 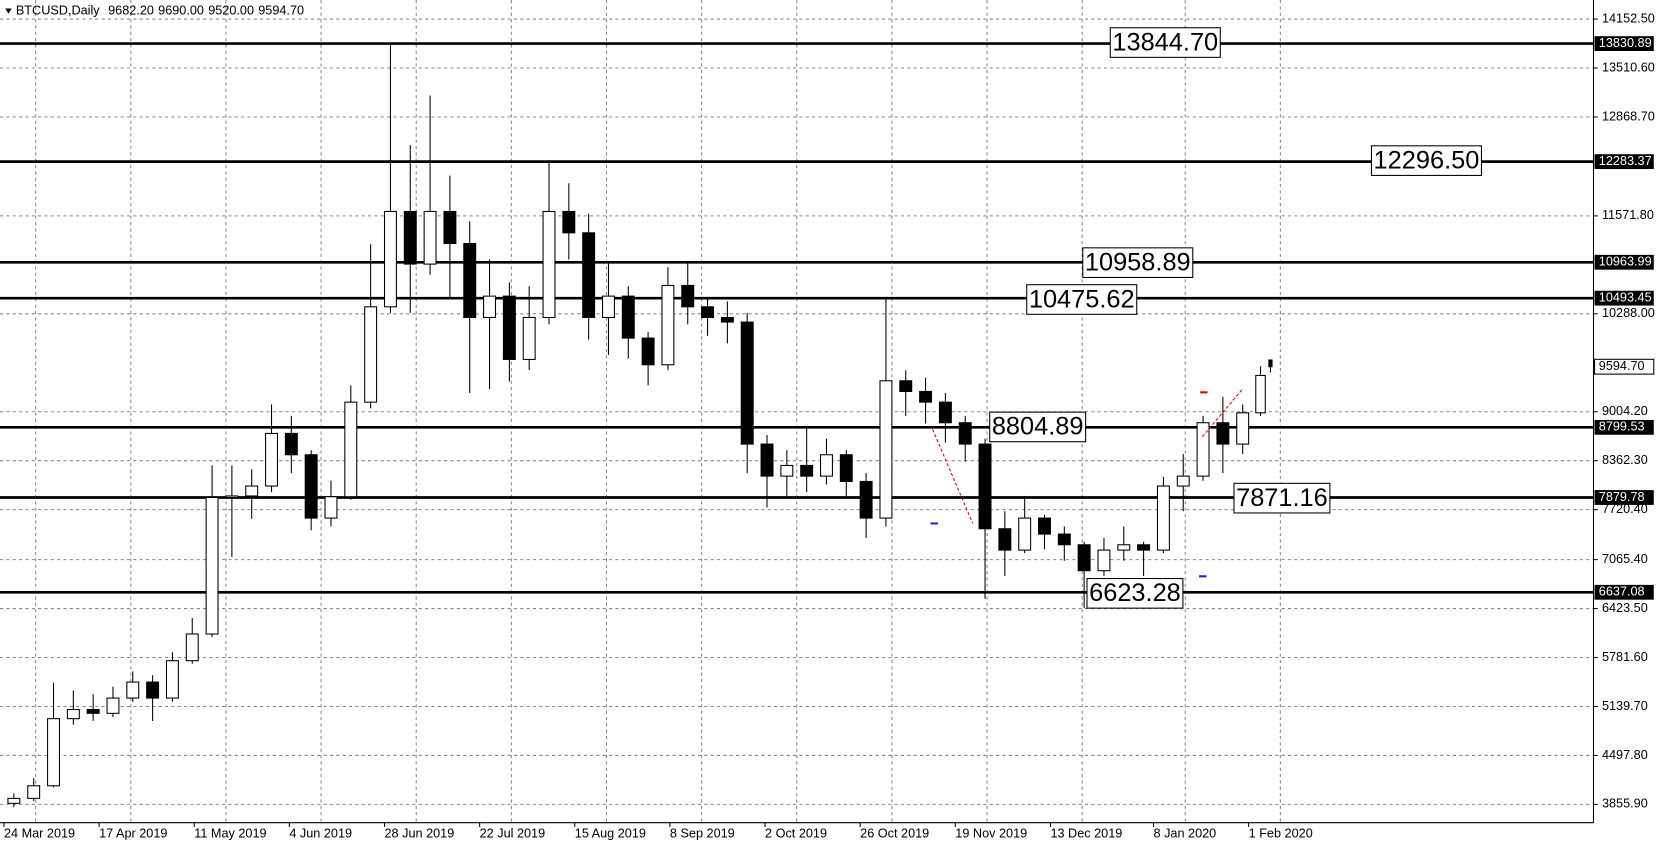 What do you see at coordinates (1625, 706) in the screenshot?
I see `y-tick-label: 5139.70` at bounding box center [1625, 706].